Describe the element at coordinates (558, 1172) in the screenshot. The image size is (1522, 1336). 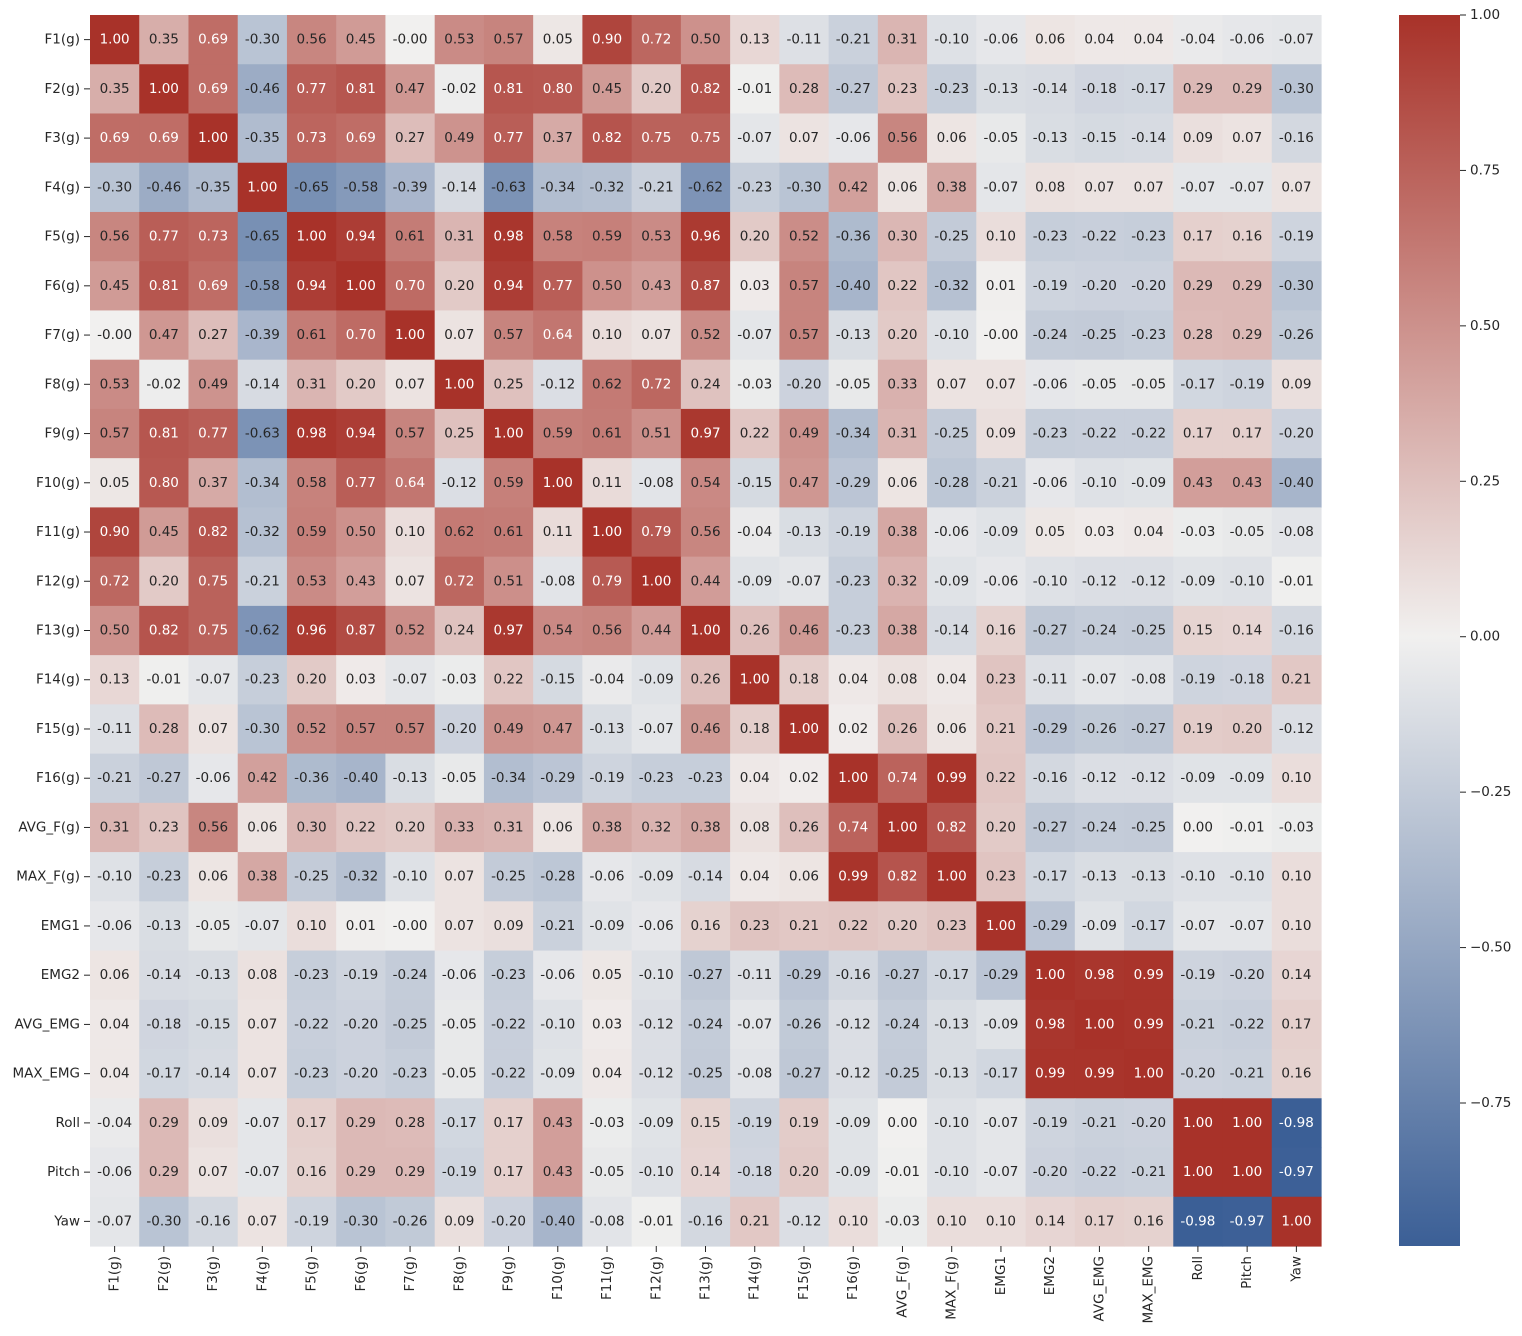
I see `cell-value-label: 0.43` at that location.